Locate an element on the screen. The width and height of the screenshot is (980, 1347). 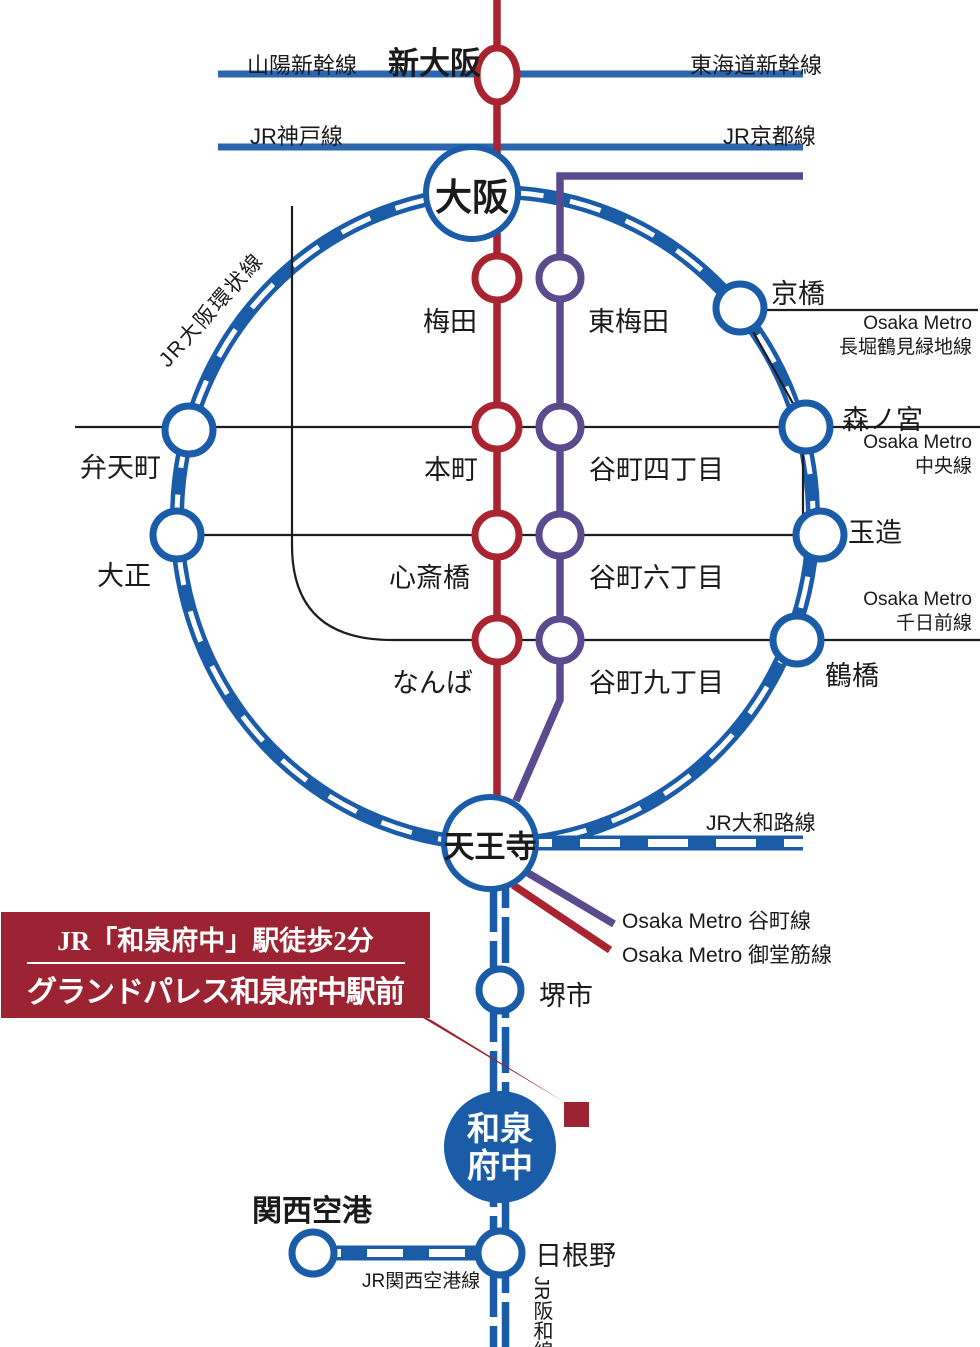
station-circle-osaka is located at coordinates (472, 193).